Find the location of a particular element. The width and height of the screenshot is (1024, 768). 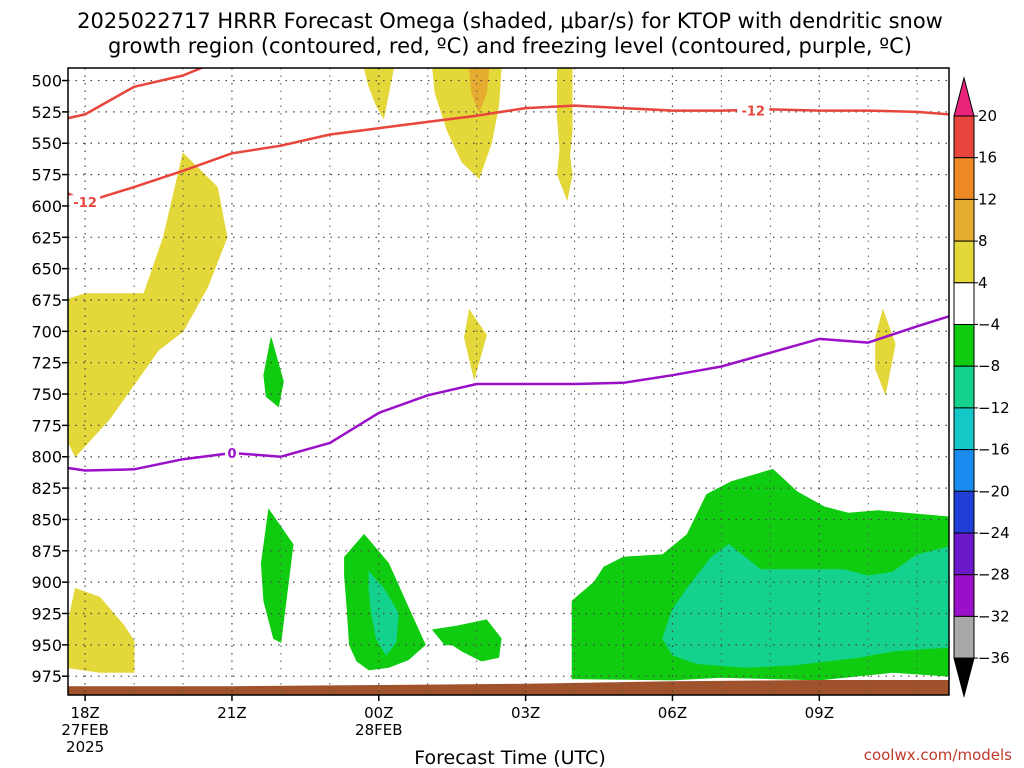

ground-fill is located at coordinates (508, 687).